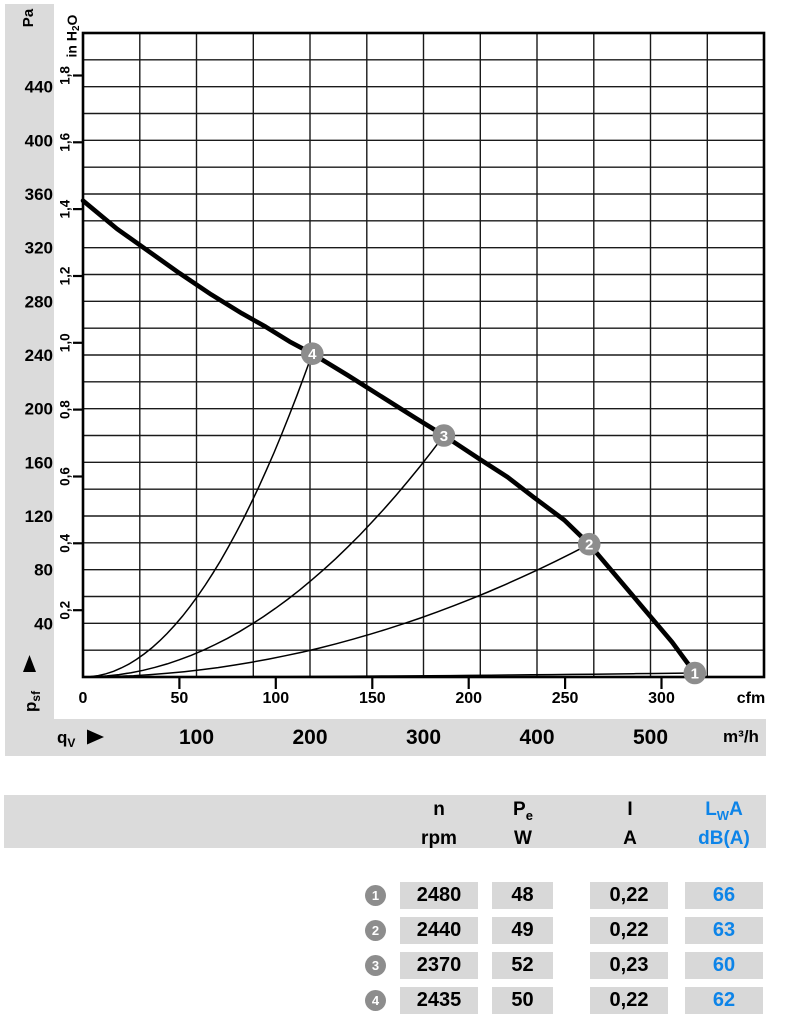  I want to click on cell-n-2: 2440, so click(439, 930).